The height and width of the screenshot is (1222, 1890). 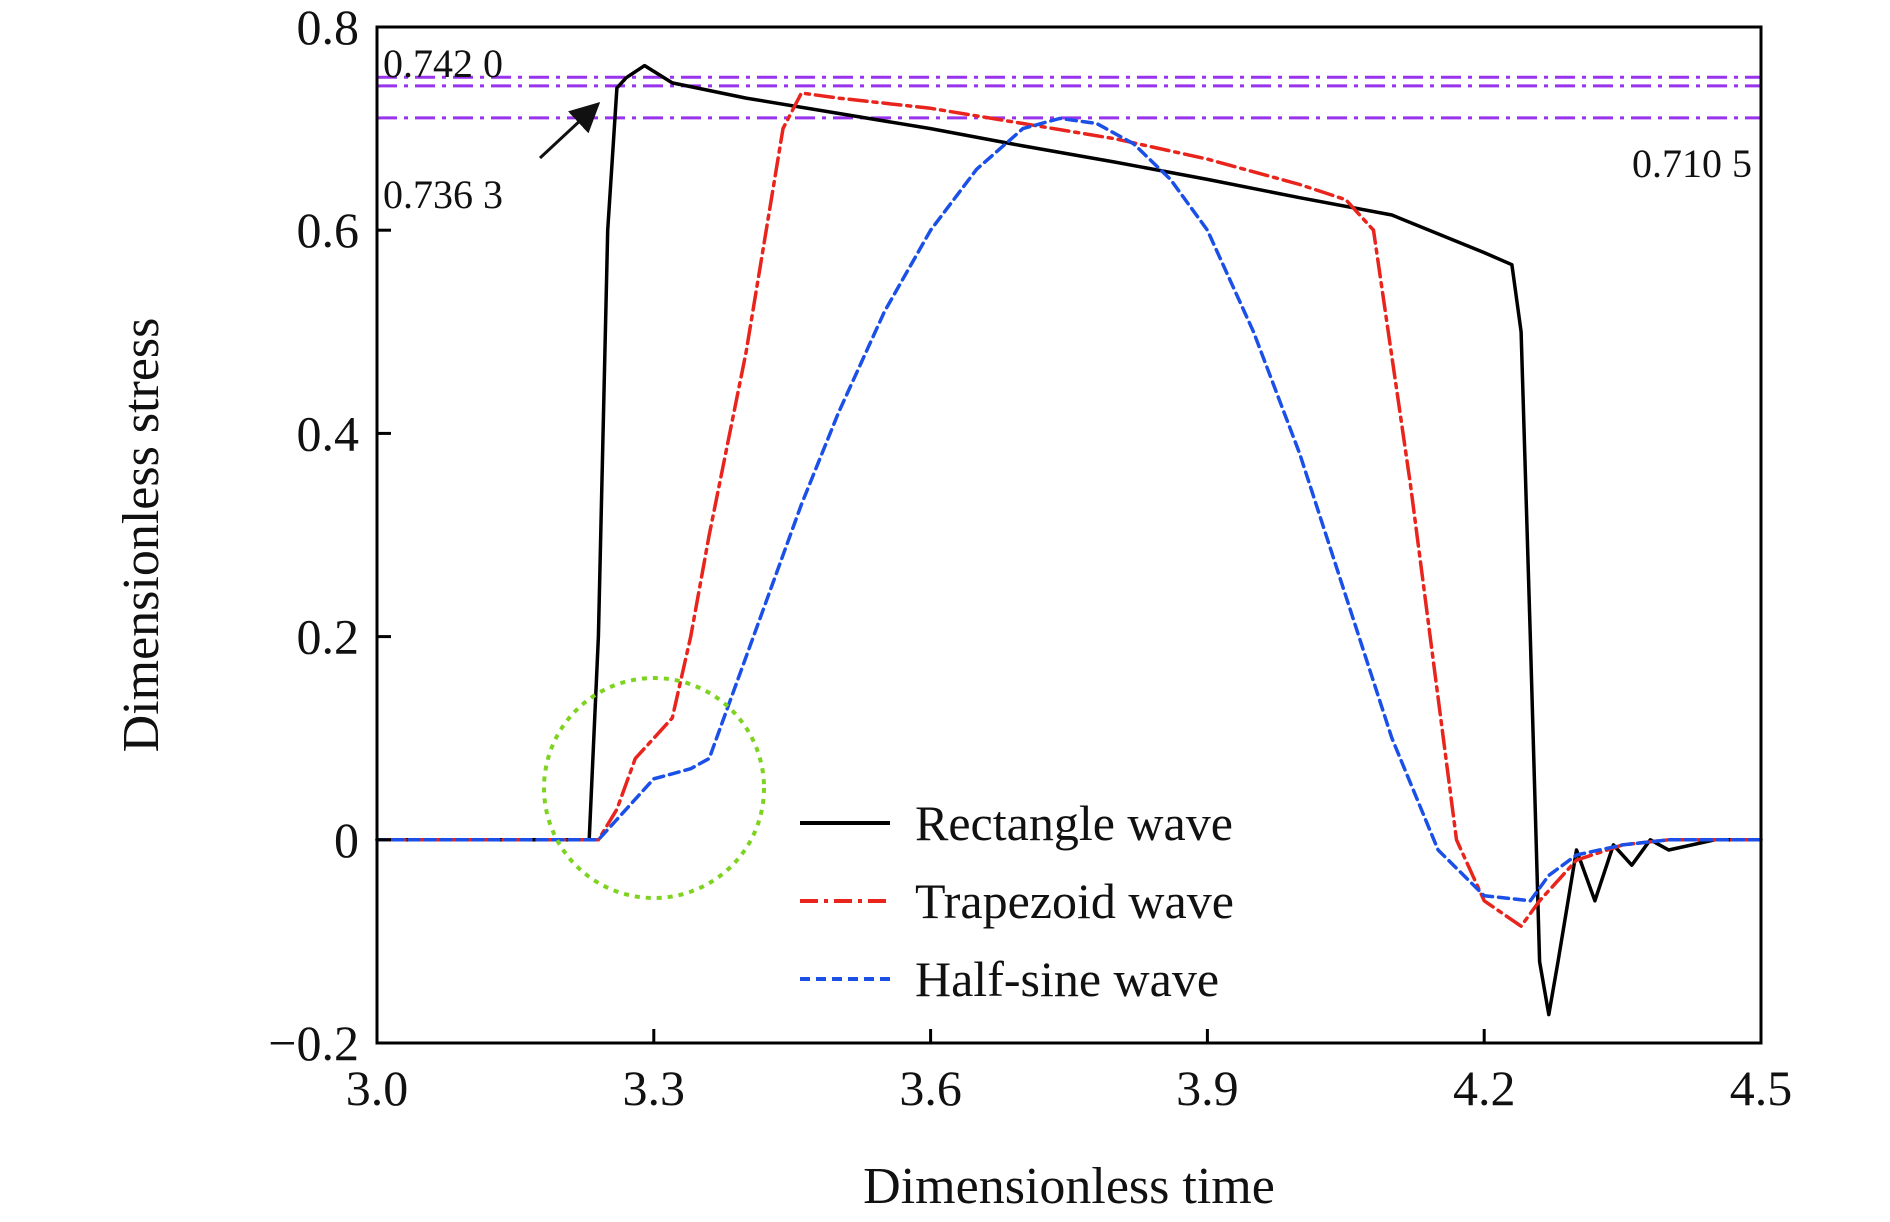 What do you see at coordinates (443, 194) in the screenshot?
I see `annotation-07363: 0.736 3` at bounding box center [443, 194].